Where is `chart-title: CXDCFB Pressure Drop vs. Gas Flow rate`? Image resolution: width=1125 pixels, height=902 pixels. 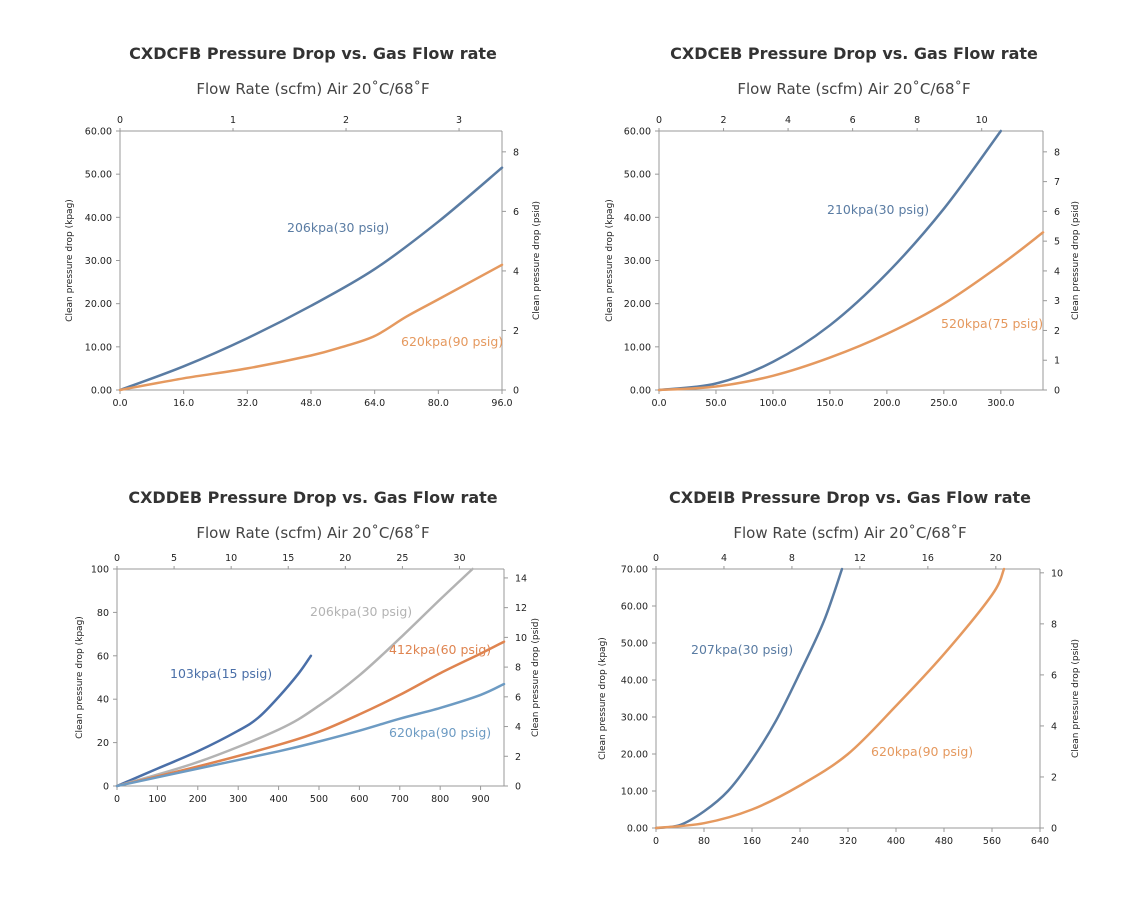 chart-title: CXDCFB Pressure Drop vs. Gas Flow rate is located at coordinates (313, 53).